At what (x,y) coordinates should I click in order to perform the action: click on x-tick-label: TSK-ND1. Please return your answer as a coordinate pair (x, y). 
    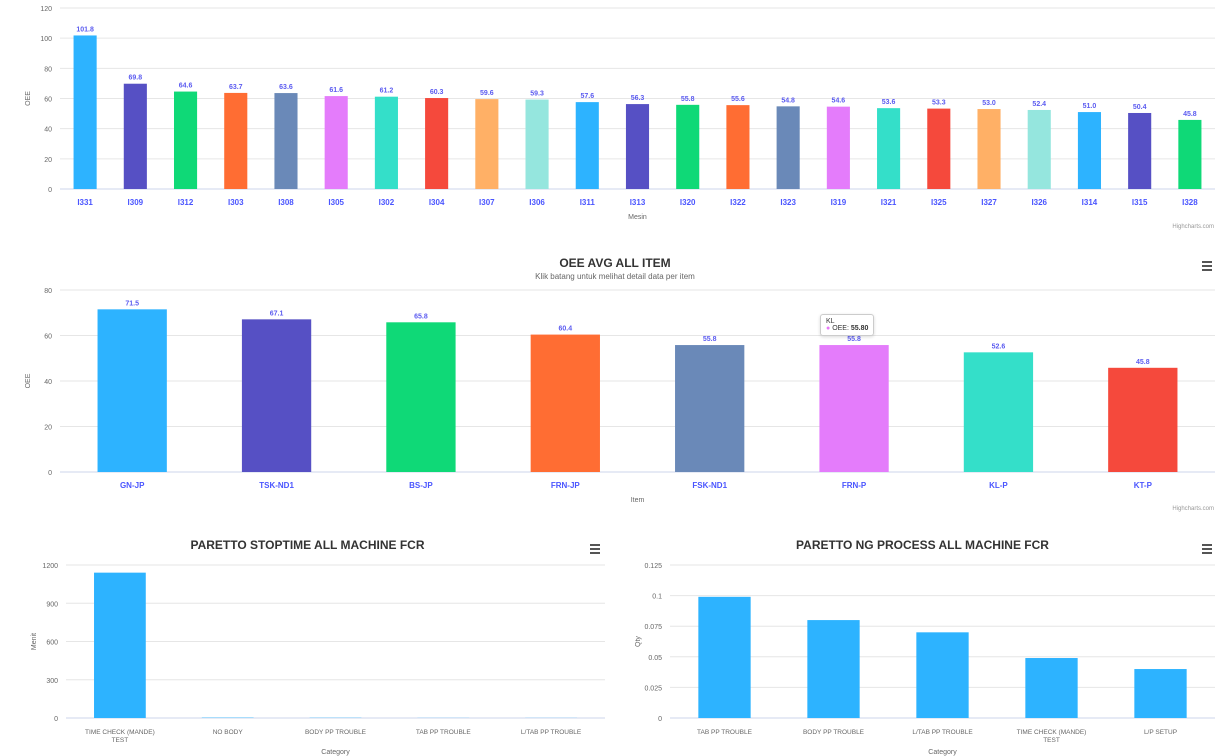
    Looking at the image, I should click on (276, 485).